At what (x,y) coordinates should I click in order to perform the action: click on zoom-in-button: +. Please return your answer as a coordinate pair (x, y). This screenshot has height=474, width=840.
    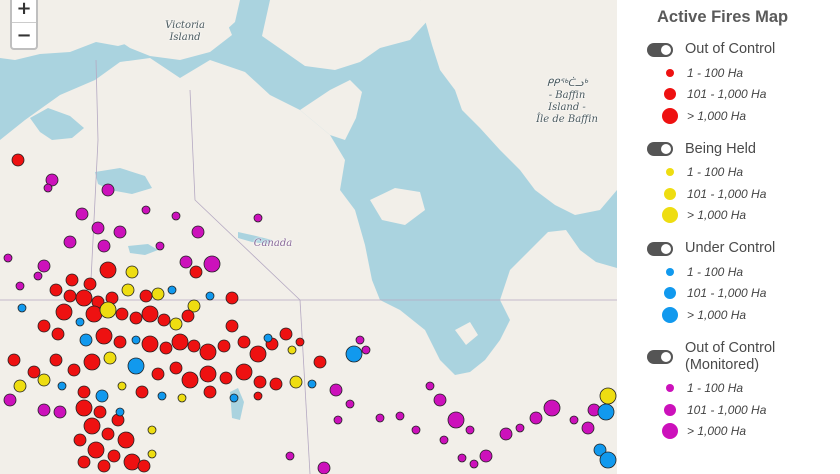
    Looking at the image, I should click on (24, 10).